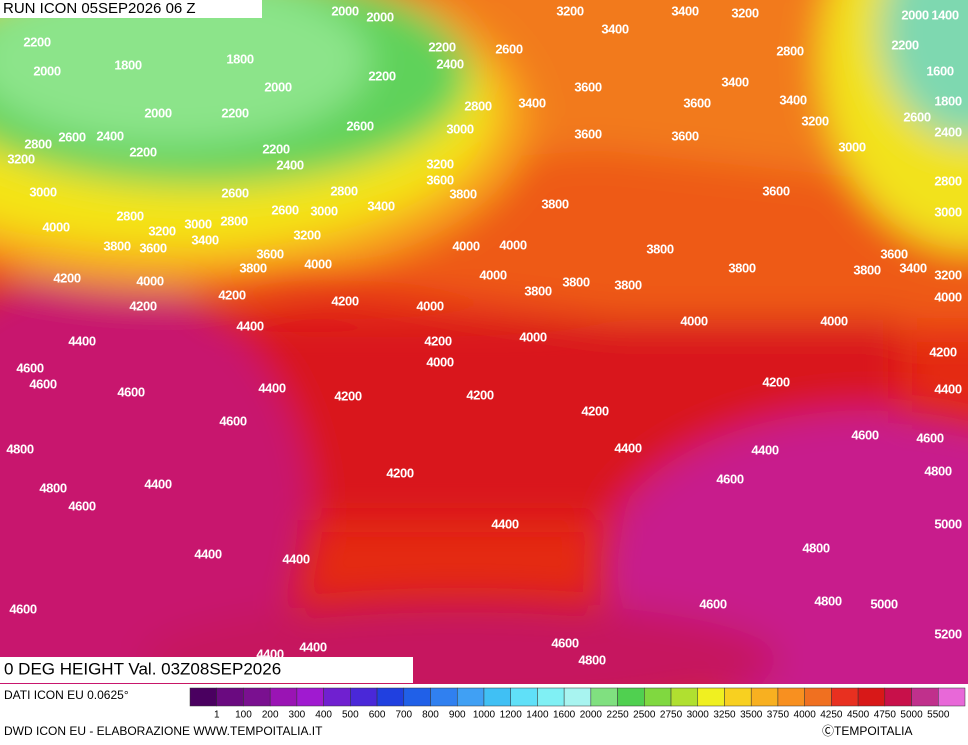  I want to click on legend-label: 2500, so click(644, 715).